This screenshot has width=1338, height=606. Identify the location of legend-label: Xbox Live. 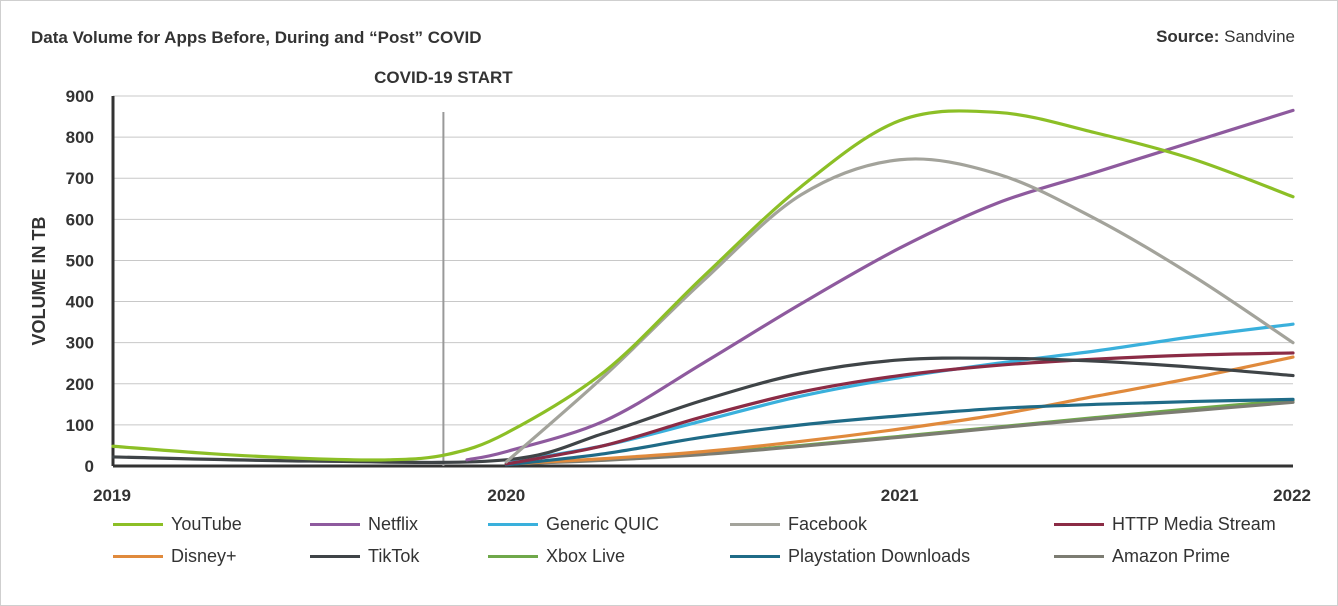
(586, 556).